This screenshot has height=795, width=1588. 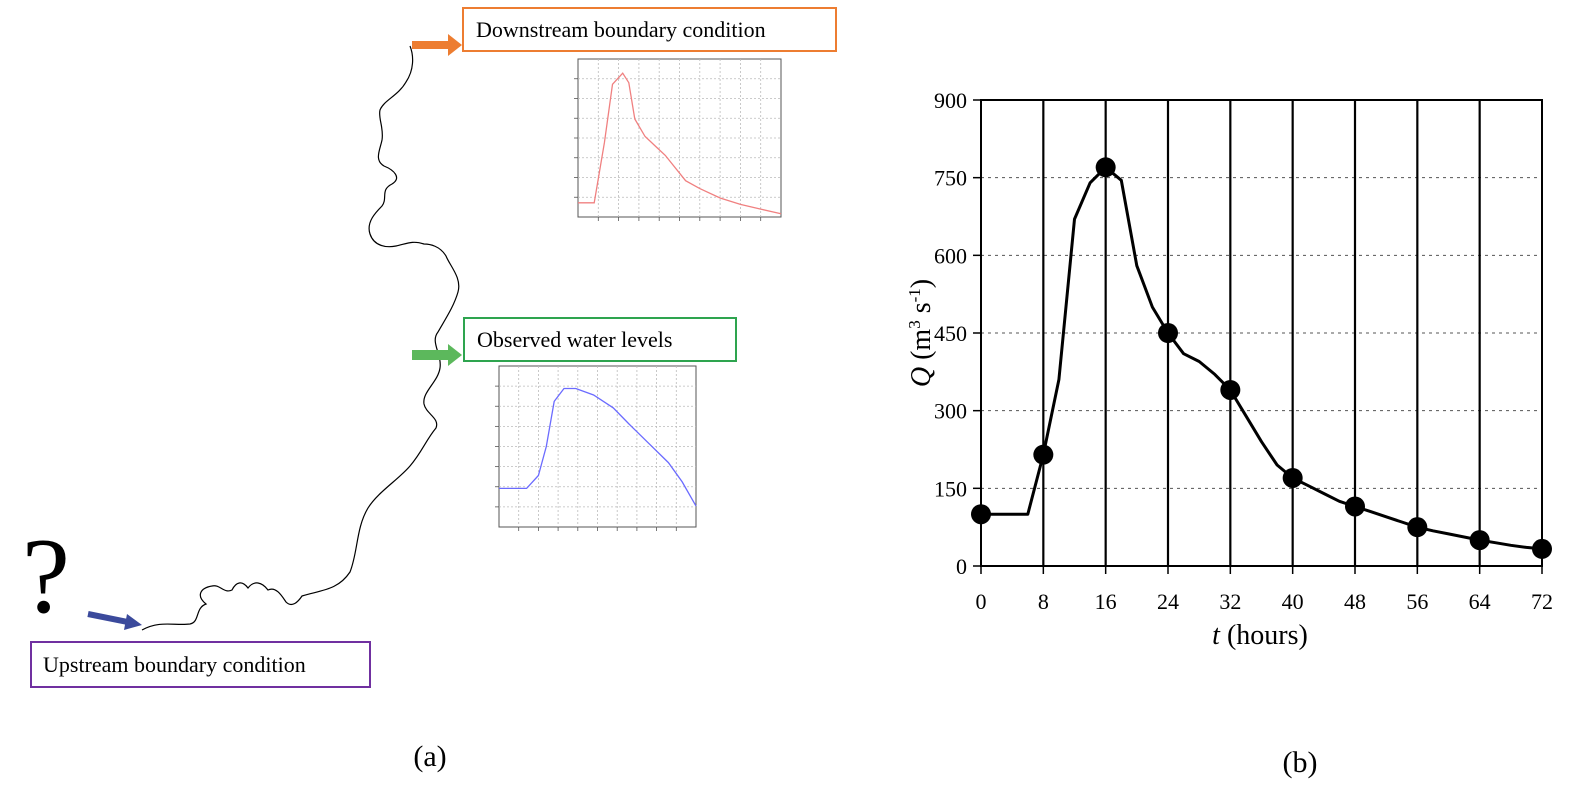 What do you see at coordinates (921, 333) in the screenshot?
I see `y-axis-title: Q (m3 s-1)` at bounding box center [921, 333].